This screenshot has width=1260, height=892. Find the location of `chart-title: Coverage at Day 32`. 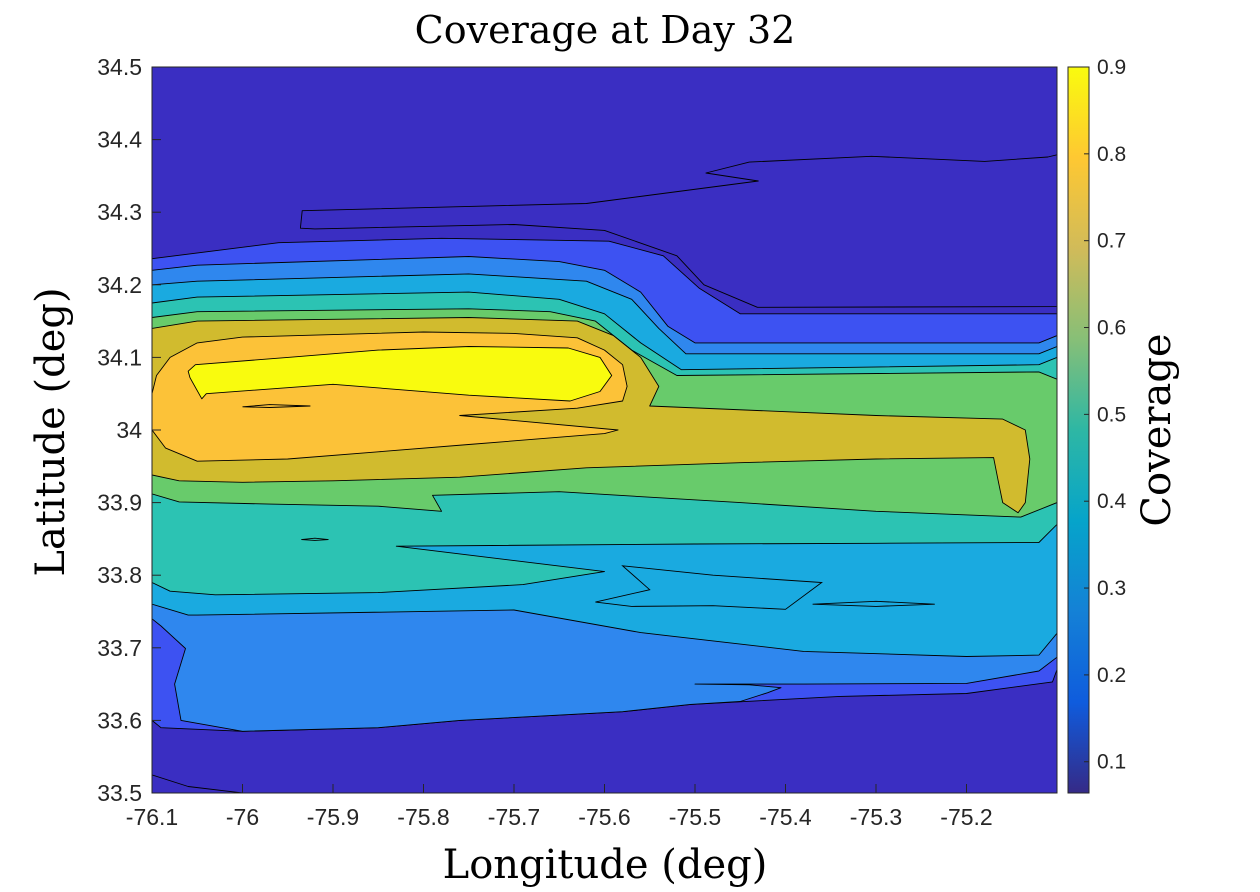

chart-title: Coverage at Day 32 is located at coordinates (605, 30).